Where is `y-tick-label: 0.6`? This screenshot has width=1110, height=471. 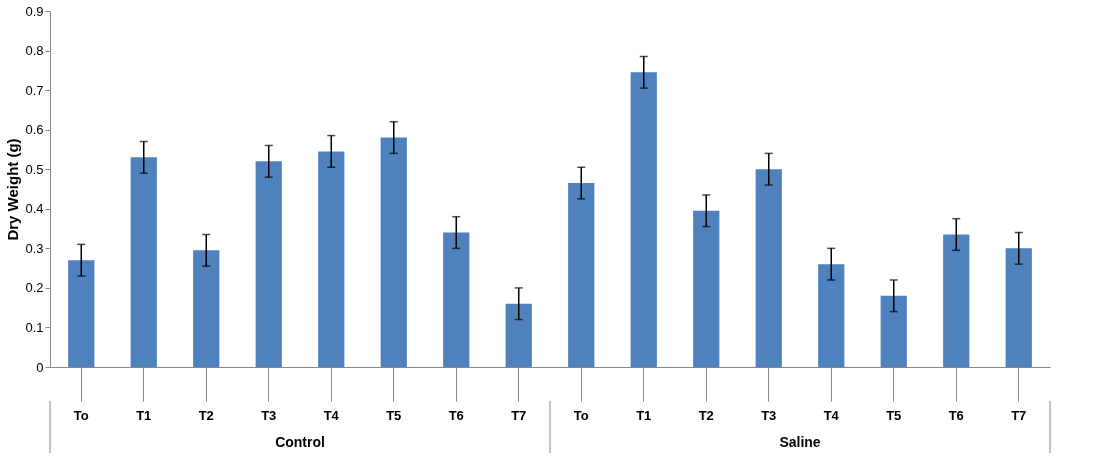 y-tick-label: 0.6 is located at coordinates (34, 130).